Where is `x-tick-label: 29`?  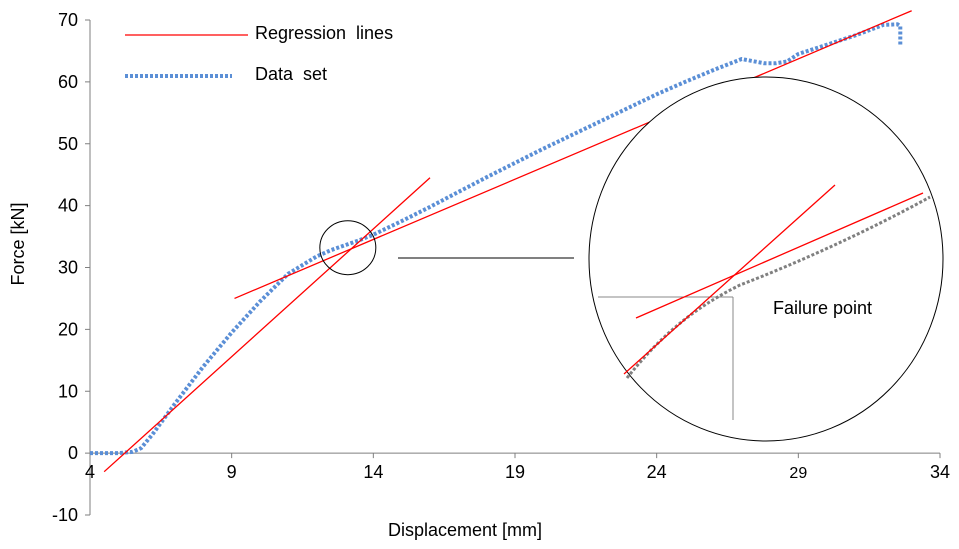 x-tick-label: 29 is located at coordinates (798, 473).